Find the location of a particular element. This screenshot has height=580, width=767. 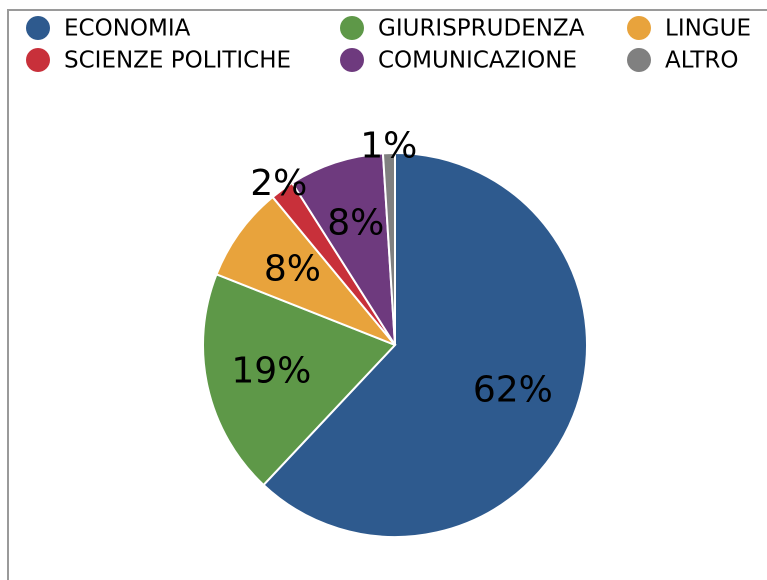

legend-label: ALTRO is located at coordinates (702, 61).